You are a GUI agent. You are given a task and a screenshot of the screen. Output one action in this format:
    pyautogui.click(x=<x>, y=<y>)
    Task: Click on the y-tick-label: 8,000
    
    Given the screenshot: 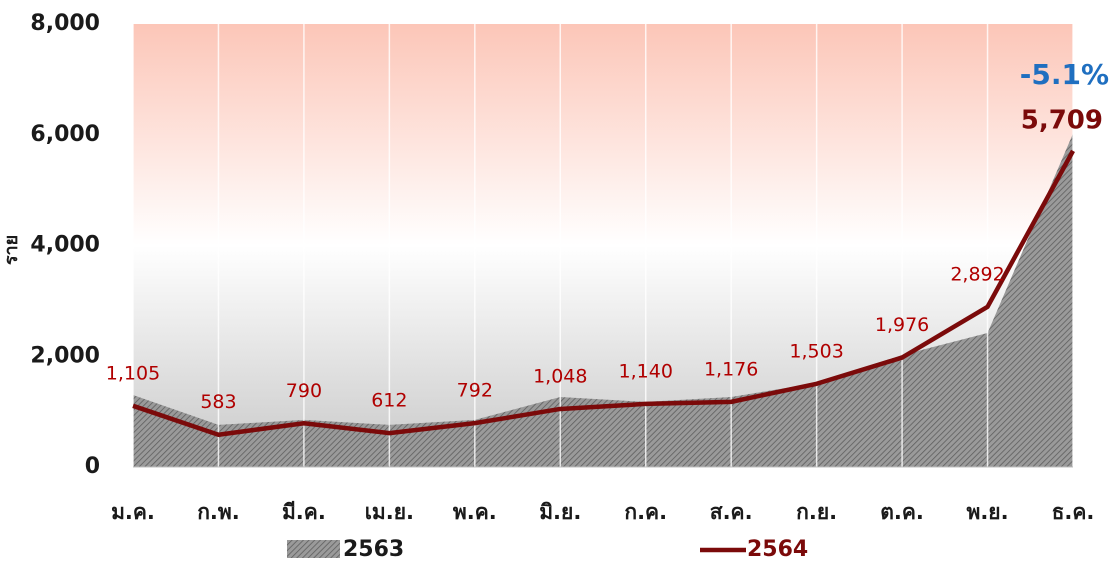 What is the action you would take?
    pyautogui.click(x=65, y=23)
    